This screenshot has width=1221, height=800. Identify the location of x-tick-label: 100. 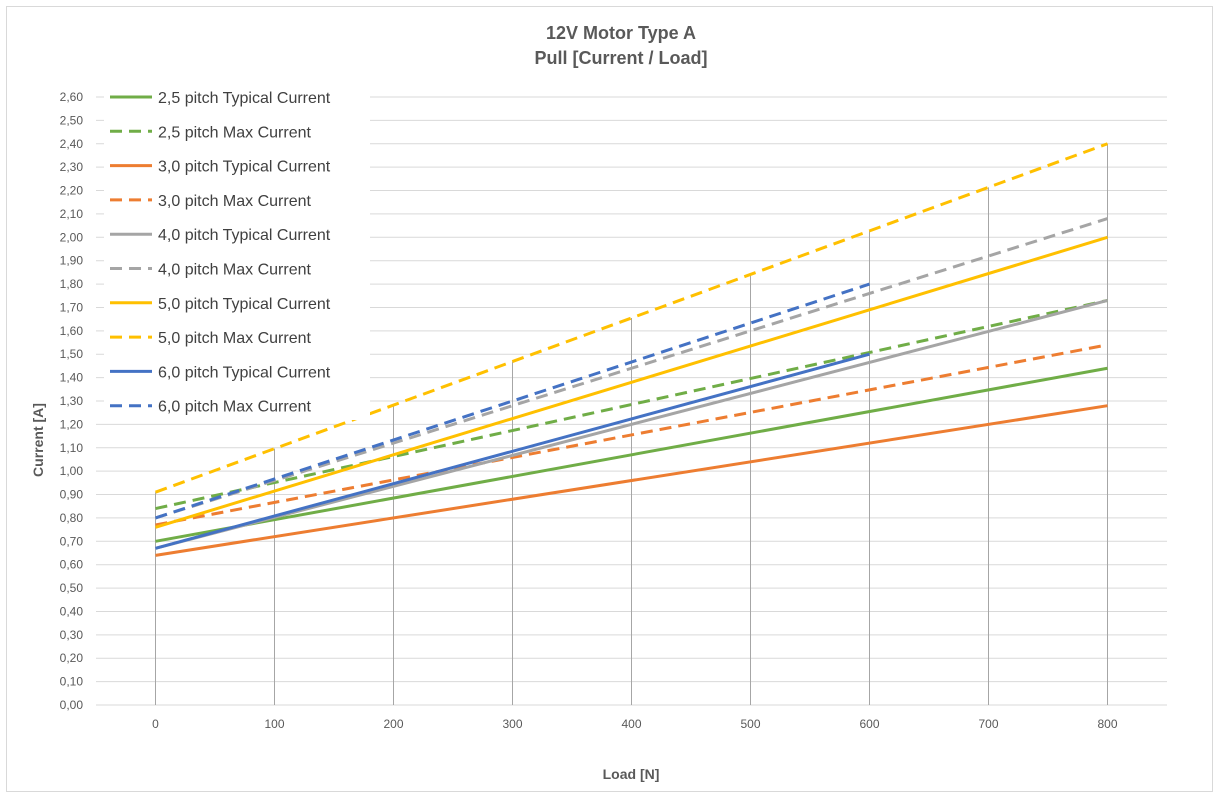
(274, 724).